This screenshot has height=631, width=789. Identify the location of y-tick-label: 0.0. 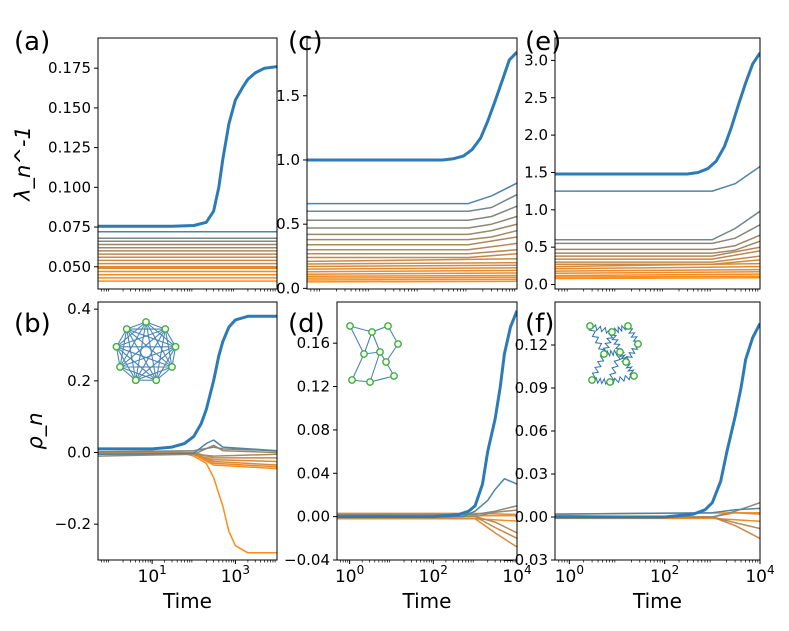
(288, 288).